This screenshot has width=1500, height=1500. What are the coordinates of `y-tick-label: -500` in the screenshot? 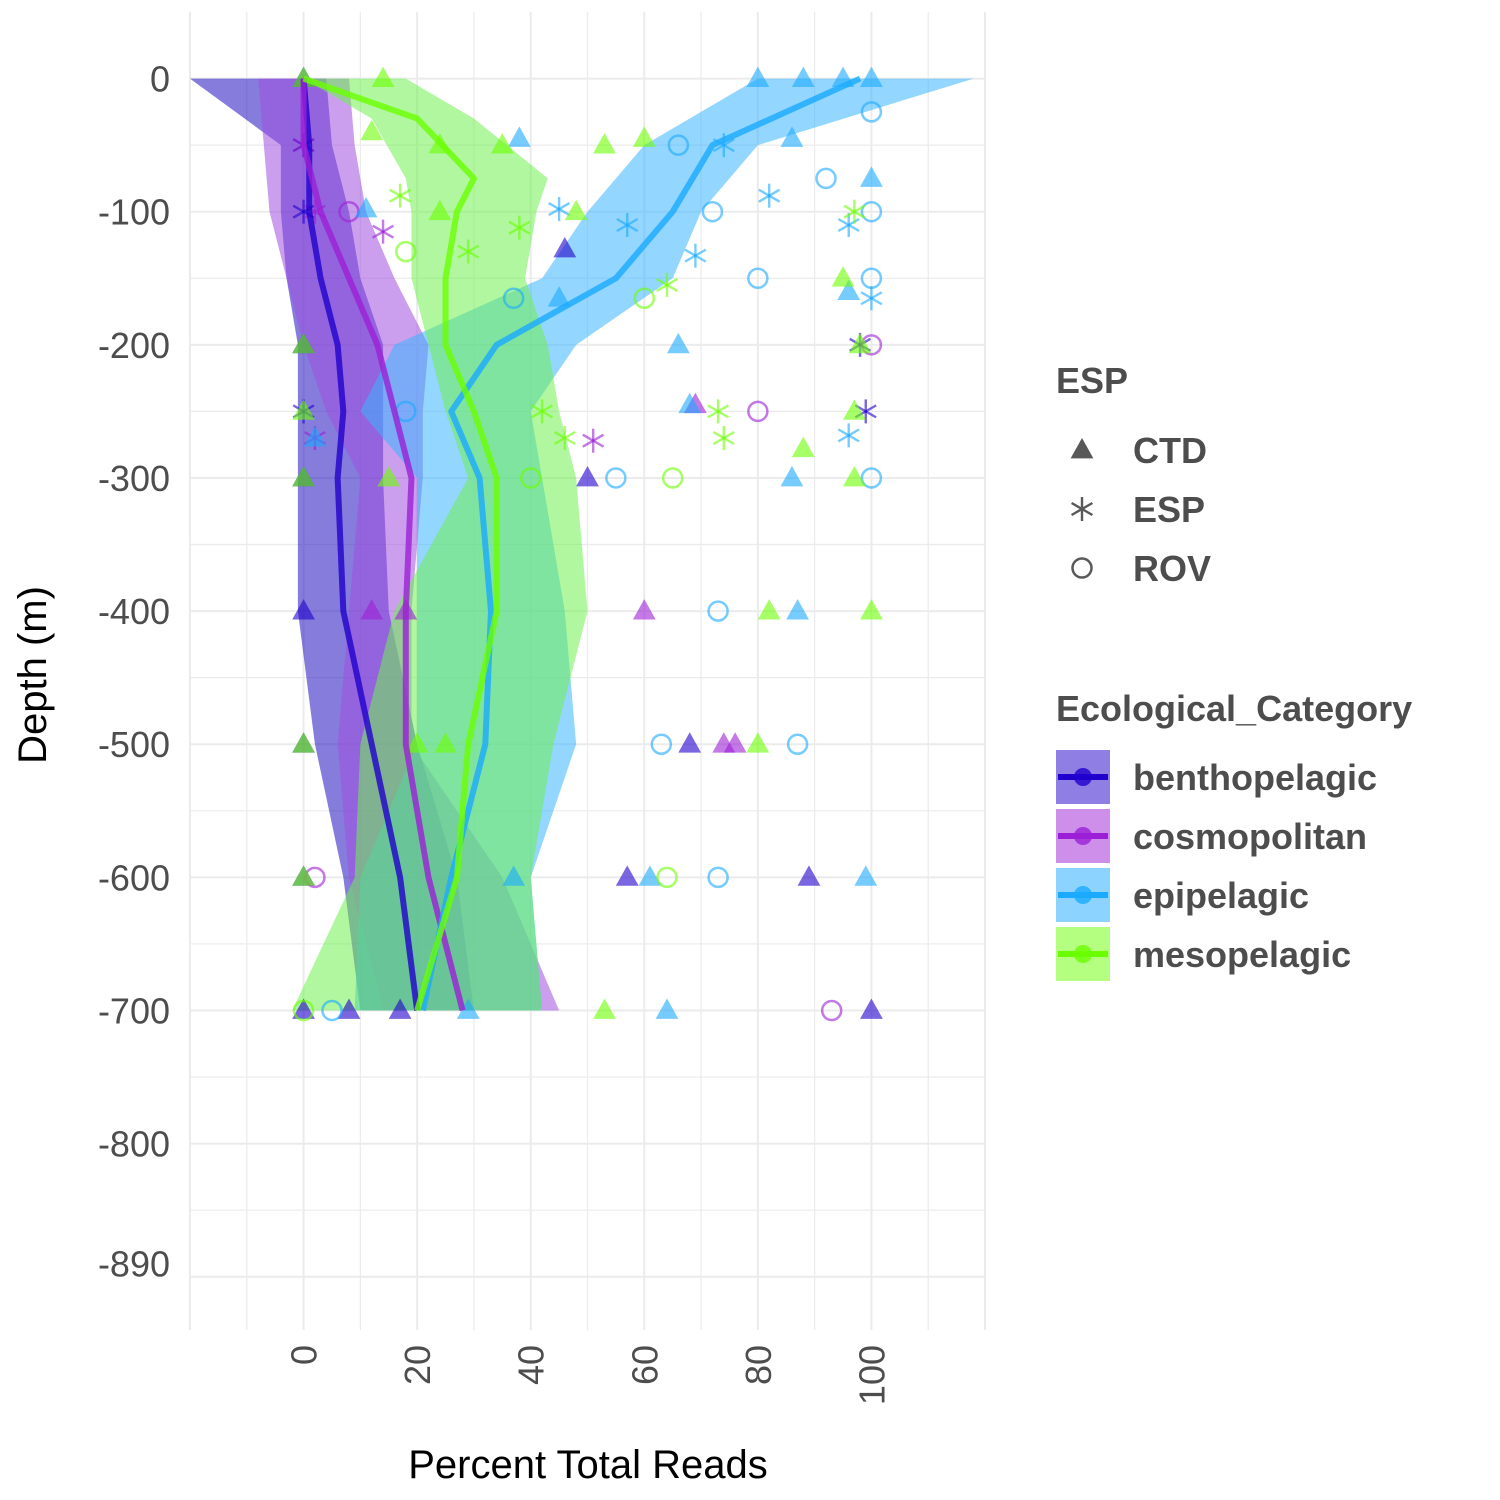 It's located at (134, 744).